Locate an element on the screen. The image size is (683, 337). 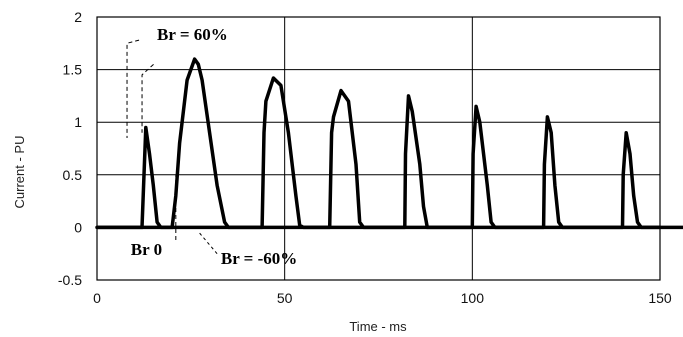
y-axis-label: Current - PU is located at coordinates (19, 172).